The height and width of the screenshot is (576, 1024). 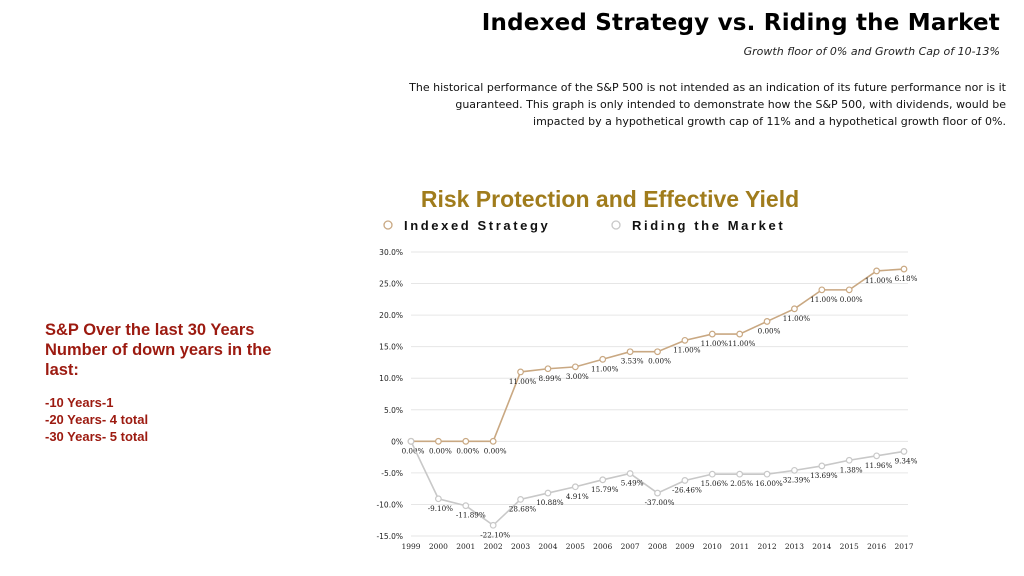 I want to click on data-label: 15.79%, so click(x=605, y=489).